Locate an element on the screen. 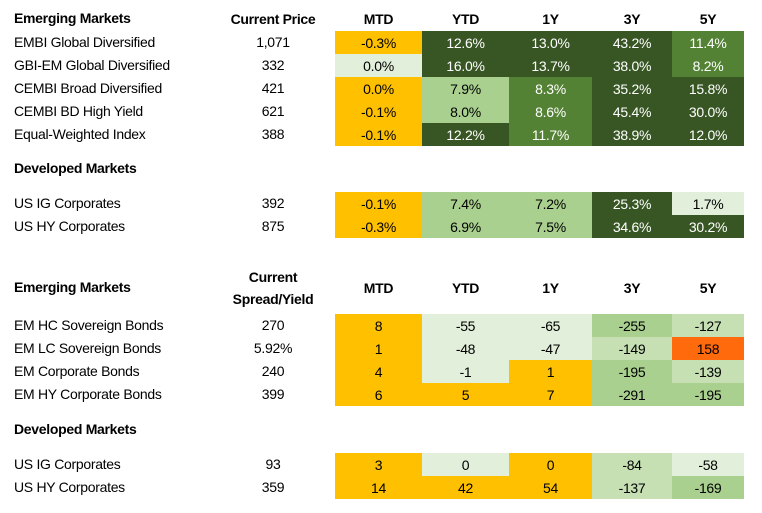 This screenshot has width=762, height=513. row-value: 240 is located at coordinates (273, 371).